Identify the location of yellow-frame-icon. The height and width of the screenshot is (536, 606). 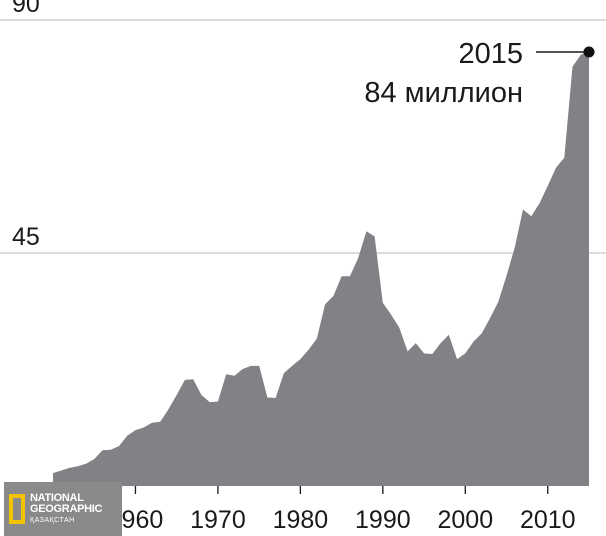
(17, 509).